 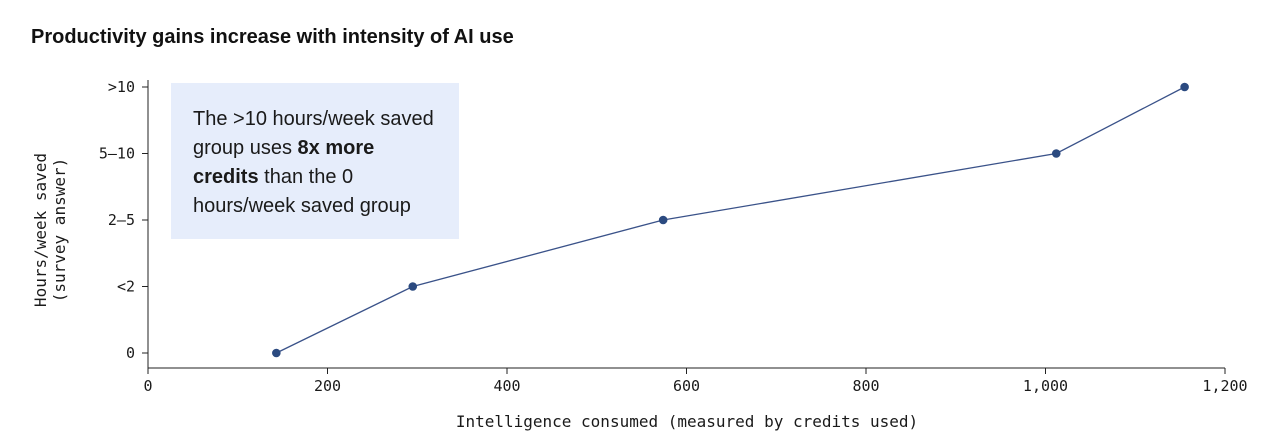 What do you see at coordinates (284, 162) in the screenshot?
I see `annotation-highlight: 8x more credits` at bounding box center [284, 162].